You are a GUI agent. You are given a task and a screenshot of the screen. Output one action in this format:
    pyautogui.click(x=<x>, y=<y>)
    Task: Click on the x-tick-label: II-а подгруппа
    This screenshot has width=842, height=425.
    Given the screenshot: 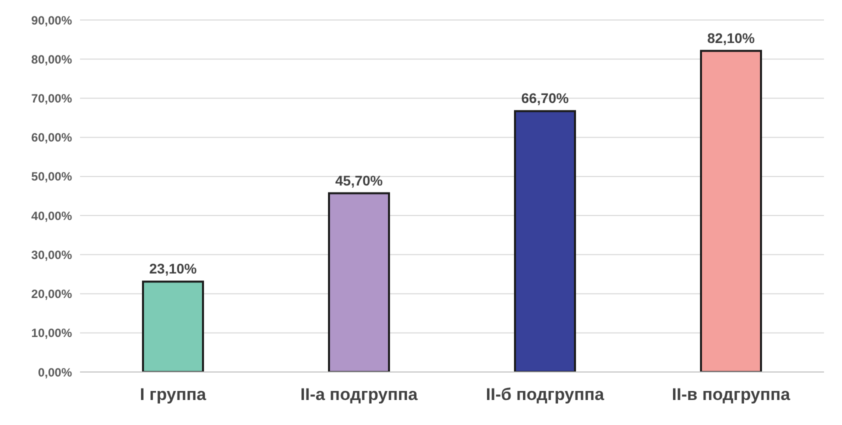 What is the action you would take?
    pyautogui.click(x=359, y=394)
    